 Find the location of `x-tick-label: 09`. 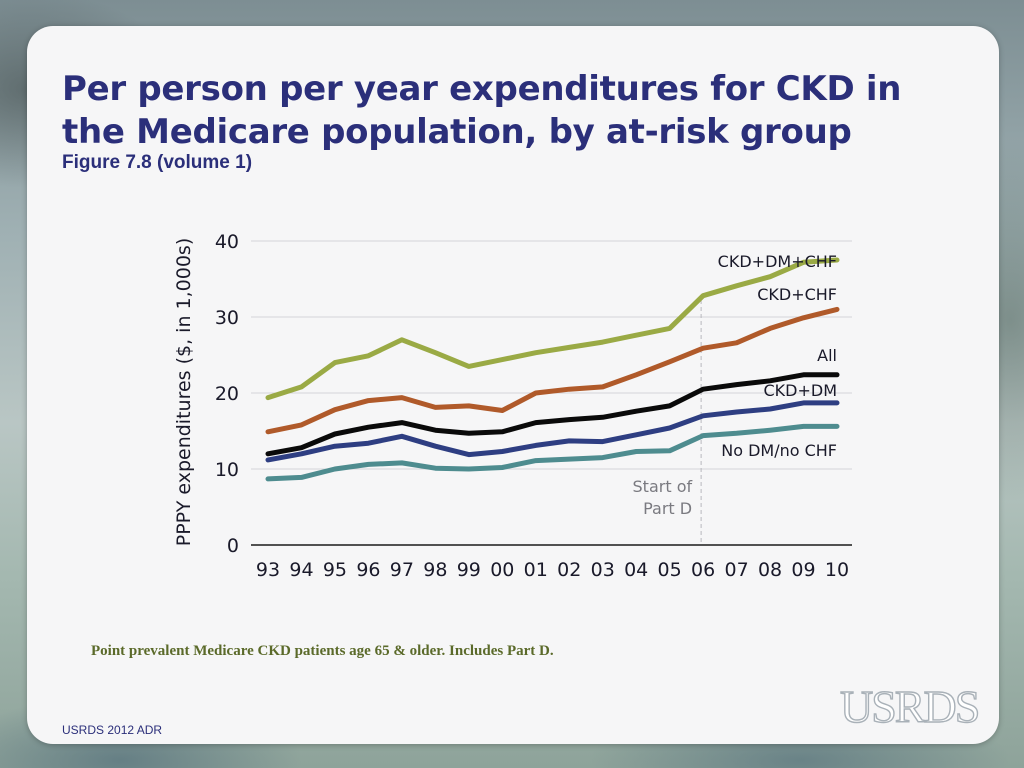

x-tick-label: 09 is located at coordinates (803, 570).